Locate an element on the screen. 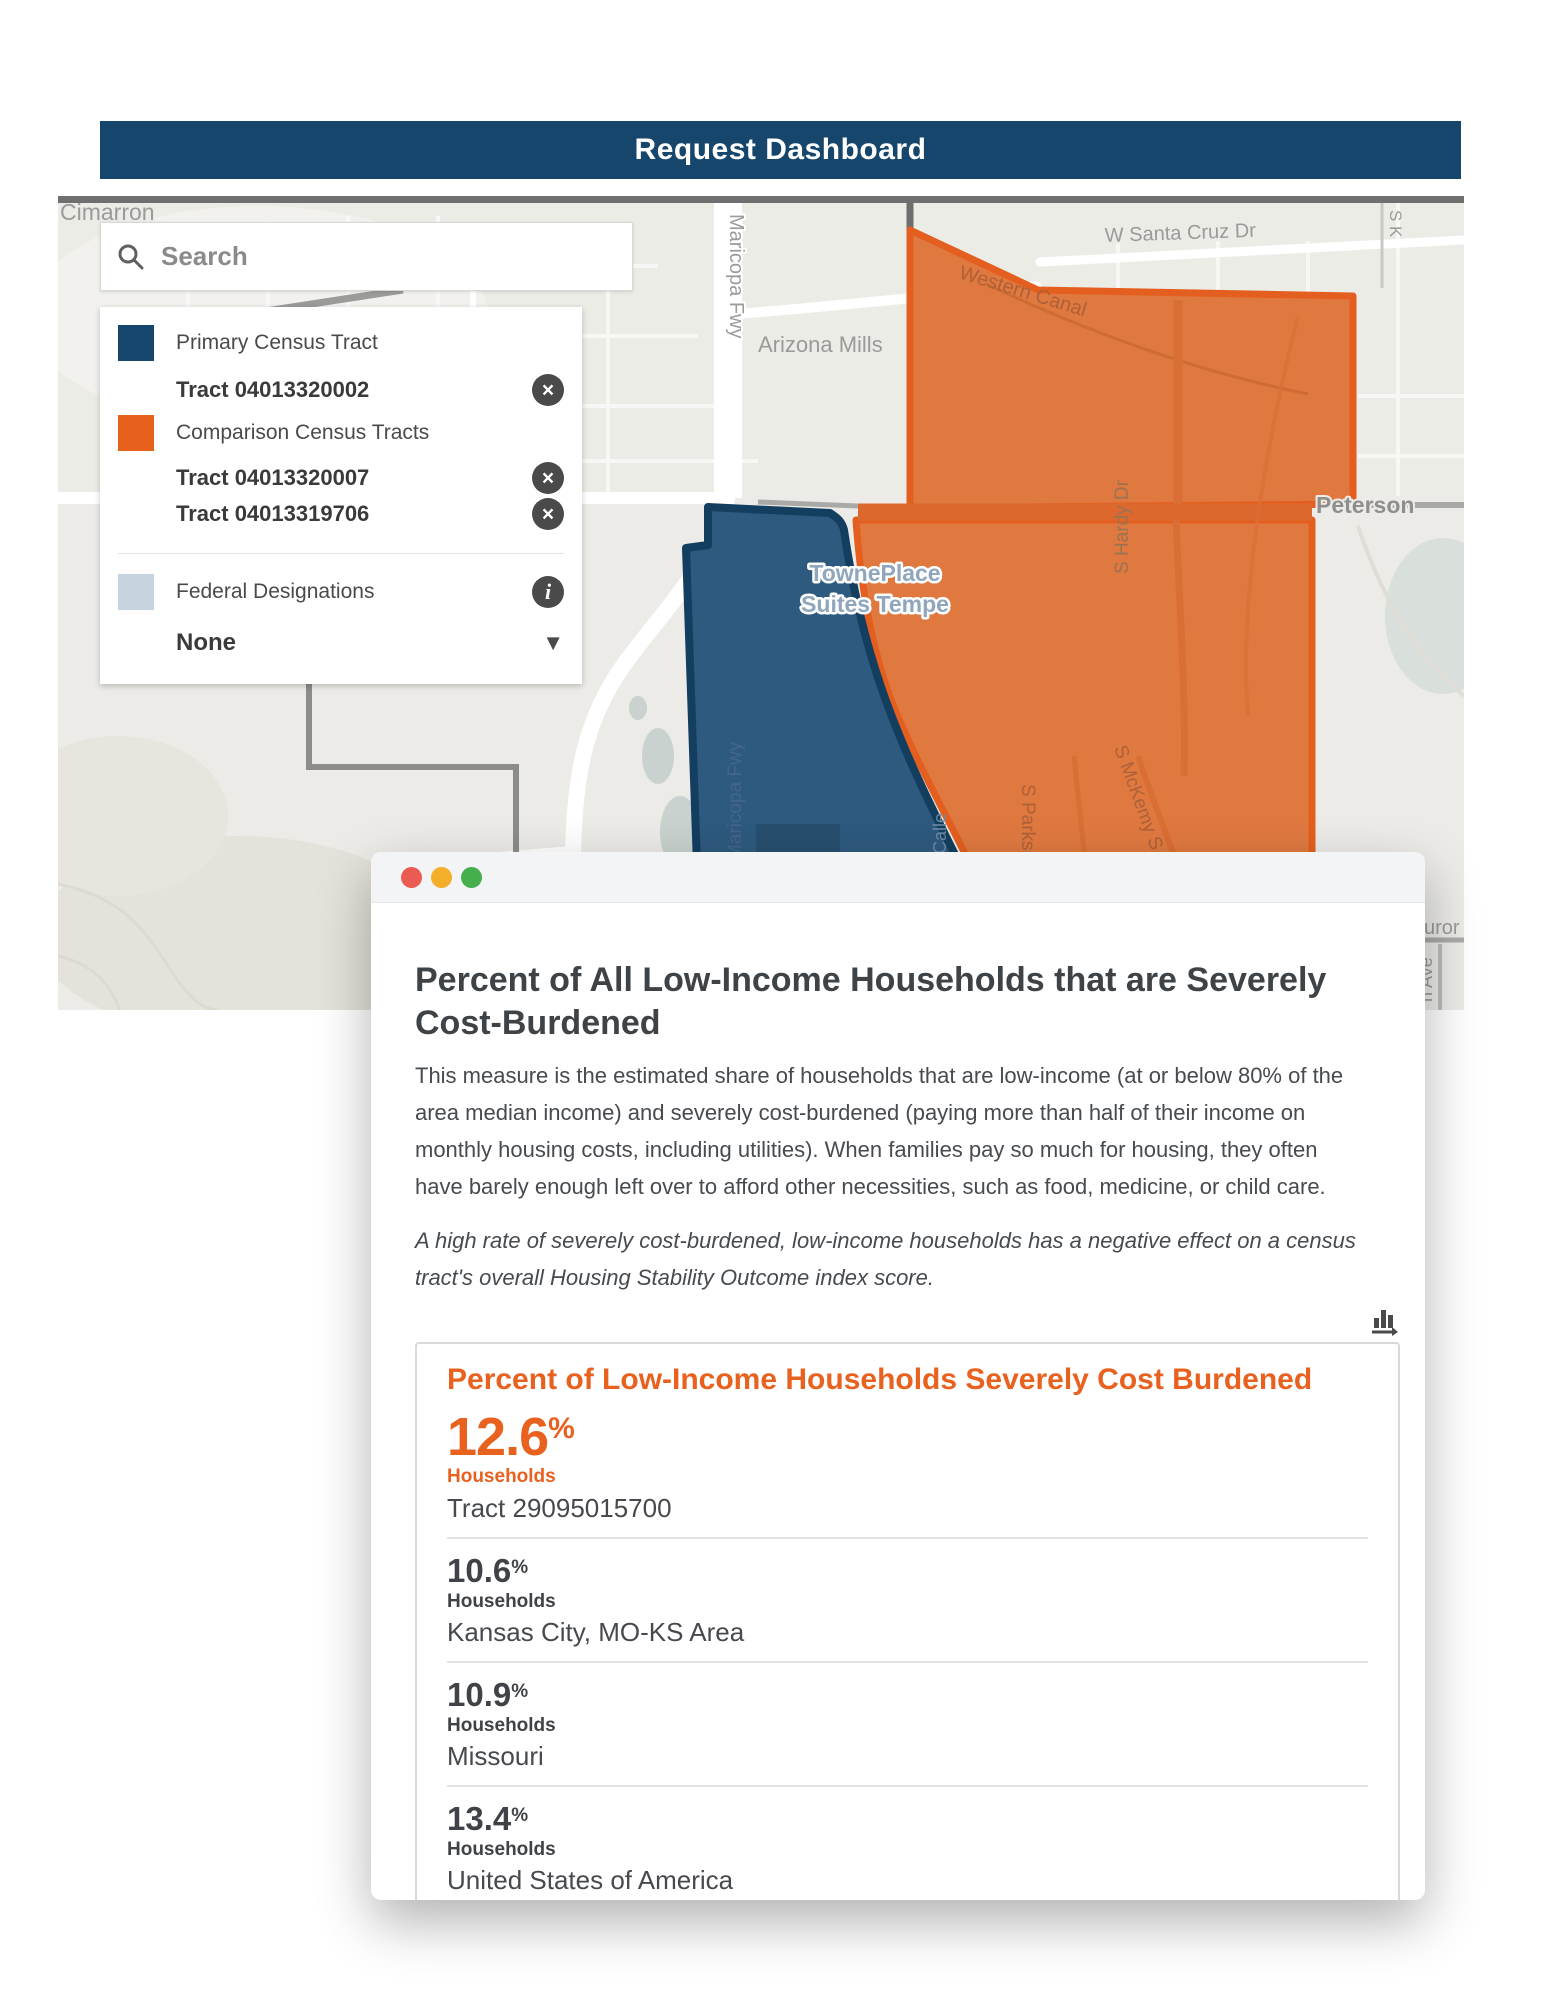 This screenshot has height=2000, width=1545. page-title: Request Dashboard is located at coordinates (780, 149).